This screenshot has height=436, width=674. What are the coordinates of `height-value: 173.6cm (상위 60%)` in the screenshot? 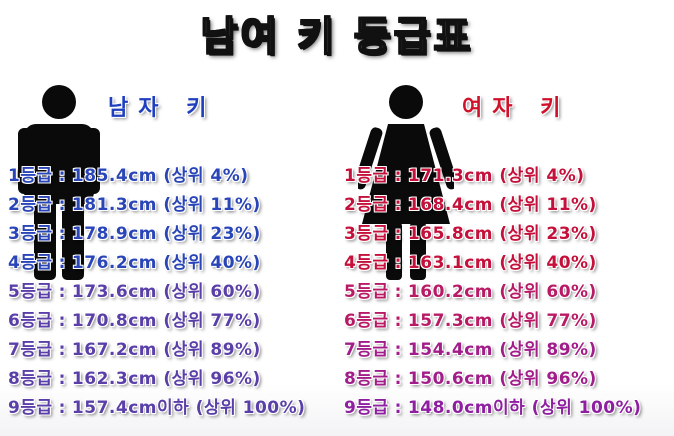 It's located at (166, 292).